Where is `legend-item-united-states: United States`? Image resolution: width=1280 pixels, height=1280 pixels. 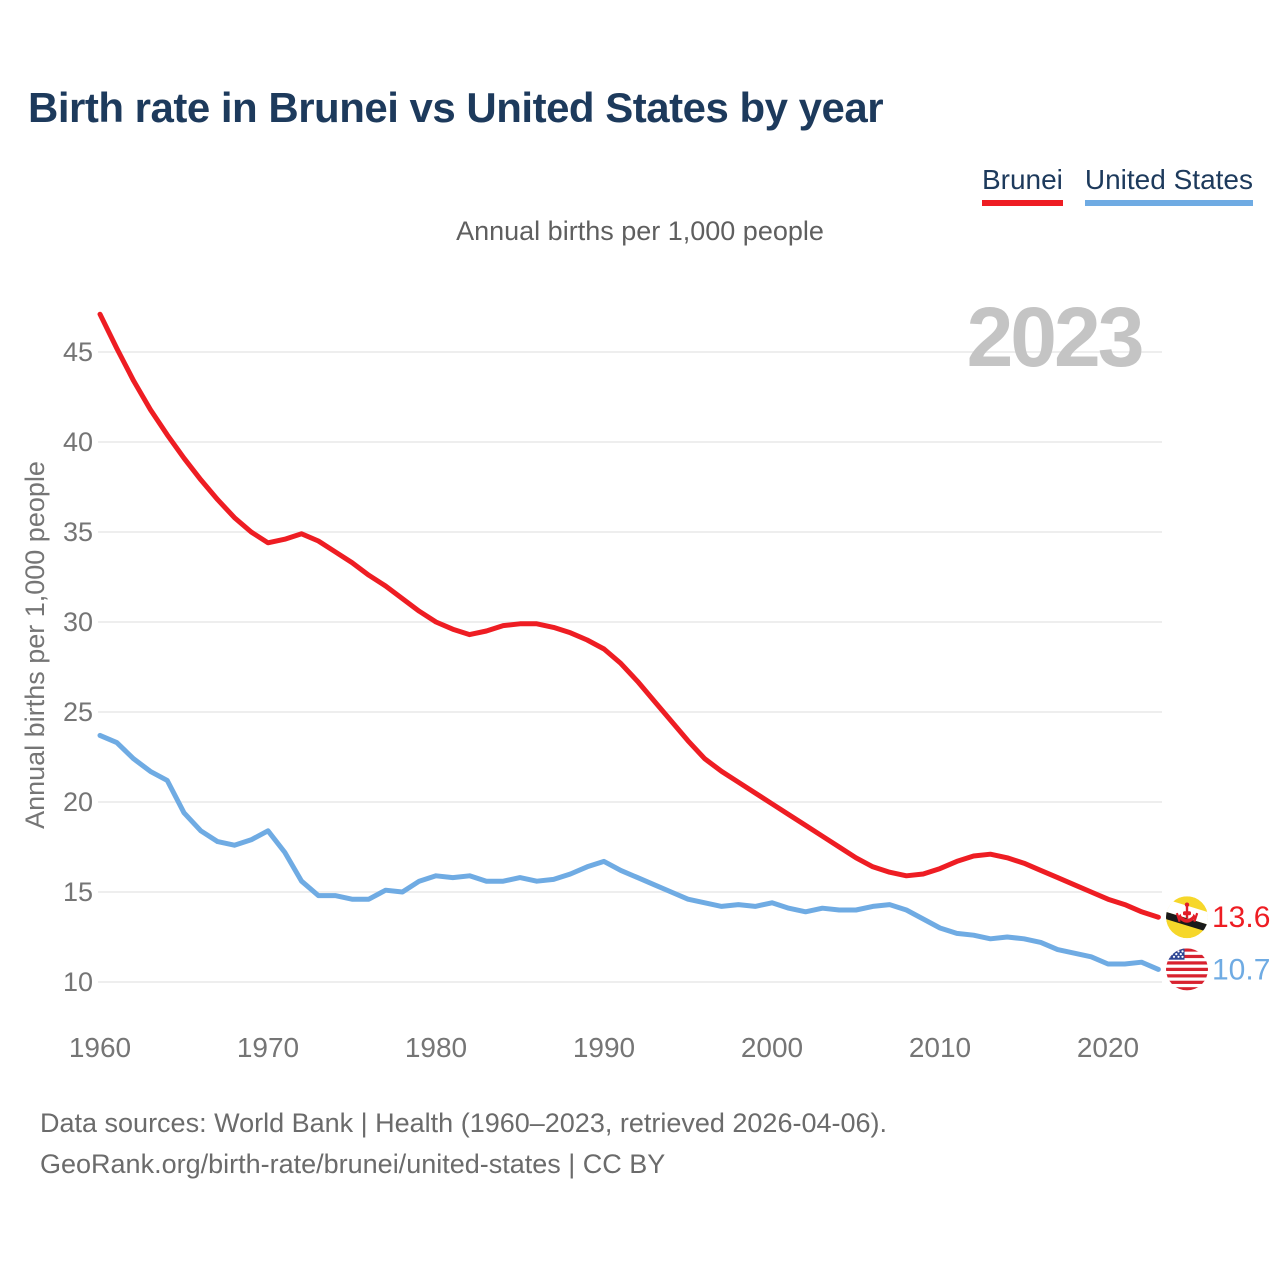
legend-item-united-states: United States is located at coordinates (1168, 185).